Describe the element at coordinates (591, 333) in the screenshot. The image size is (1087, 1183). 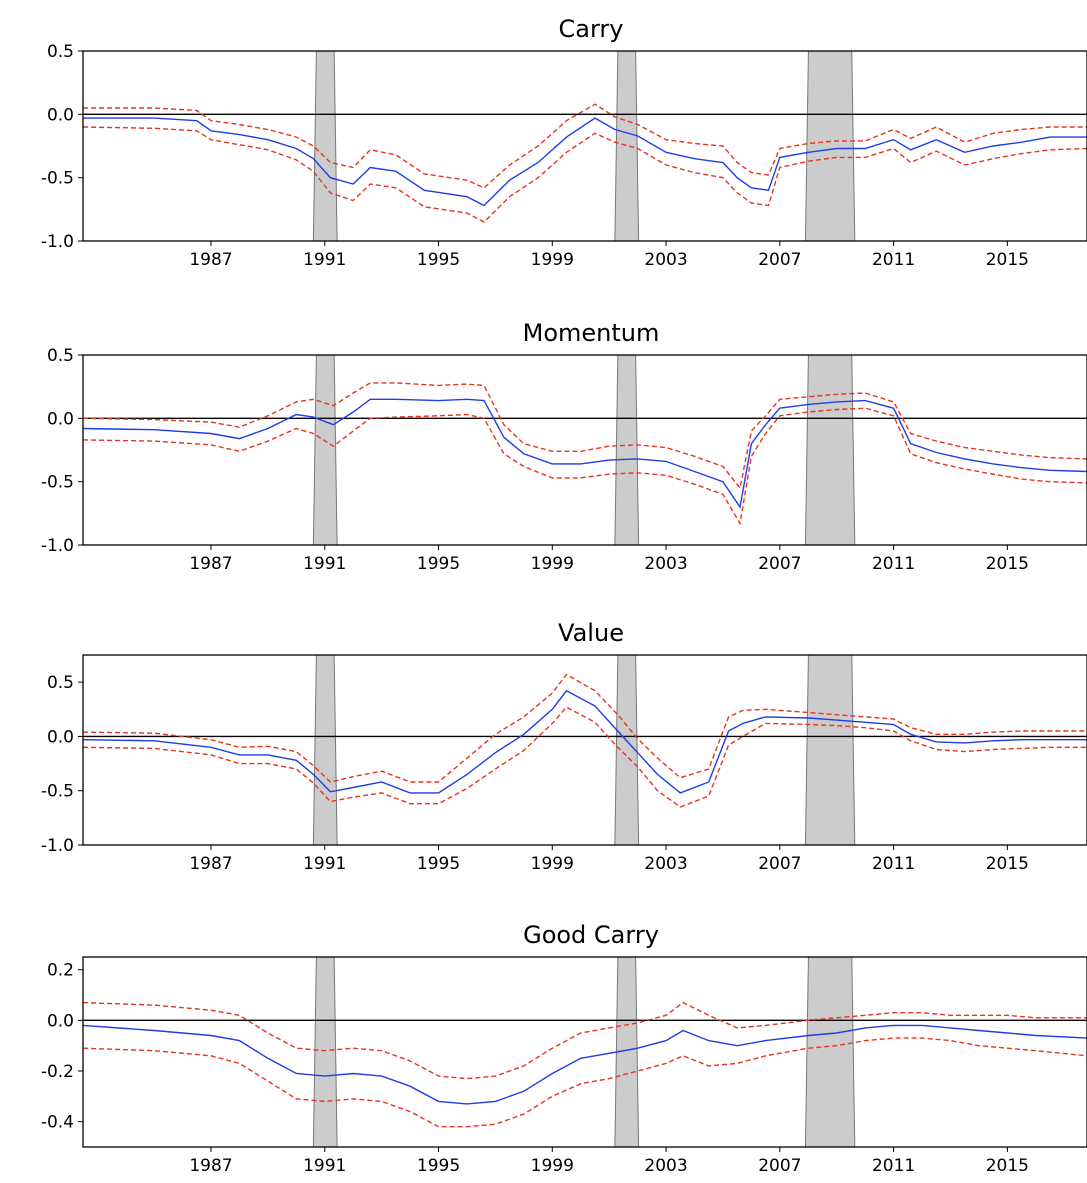
I see `chart-title: Momentum` at that location.